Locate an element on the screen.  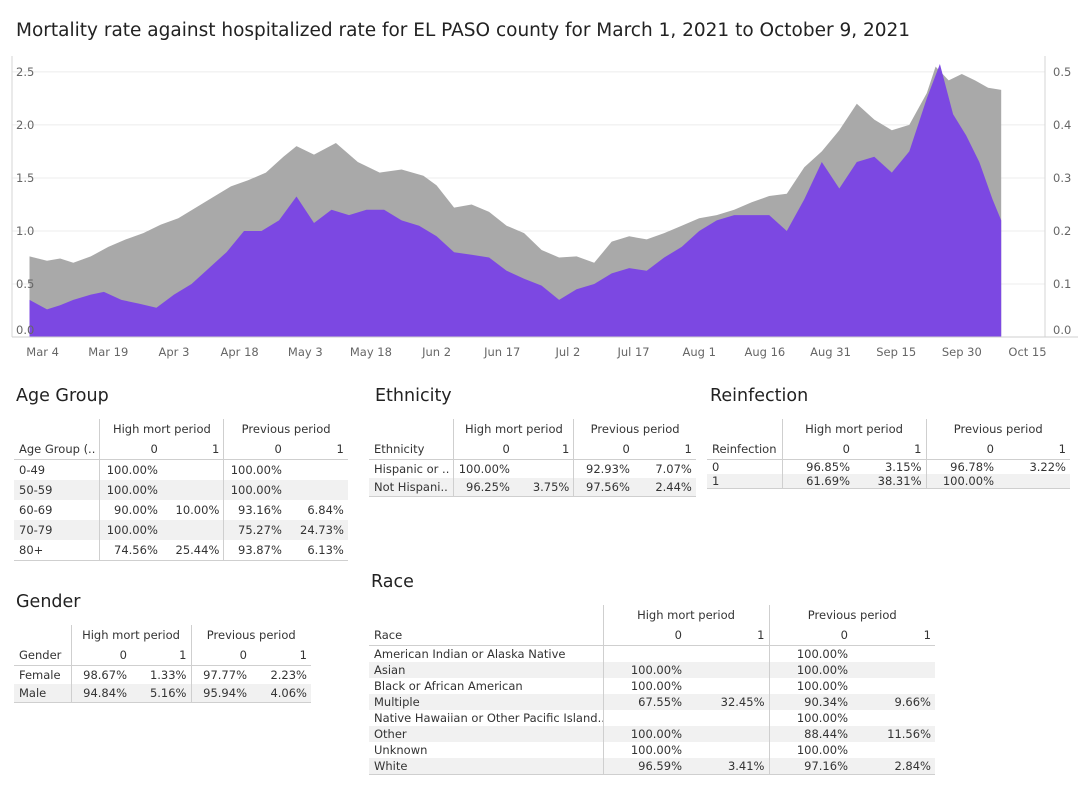
row-label: 80+ is located at coordinates (57, 550).